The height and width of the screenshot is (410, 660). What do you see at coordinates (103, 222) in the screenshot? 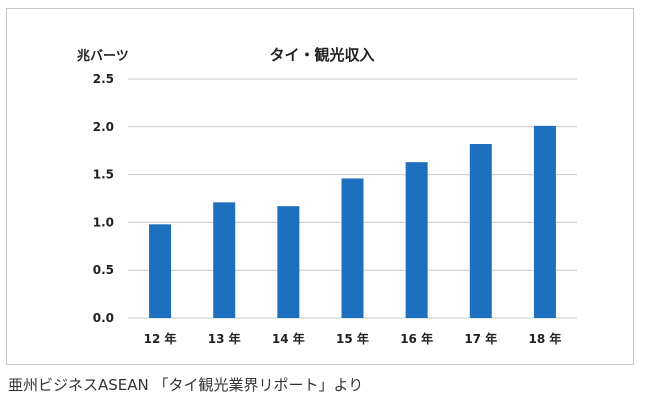
I see `y-tick-label: 1.0` at bounding box center [103, 222].